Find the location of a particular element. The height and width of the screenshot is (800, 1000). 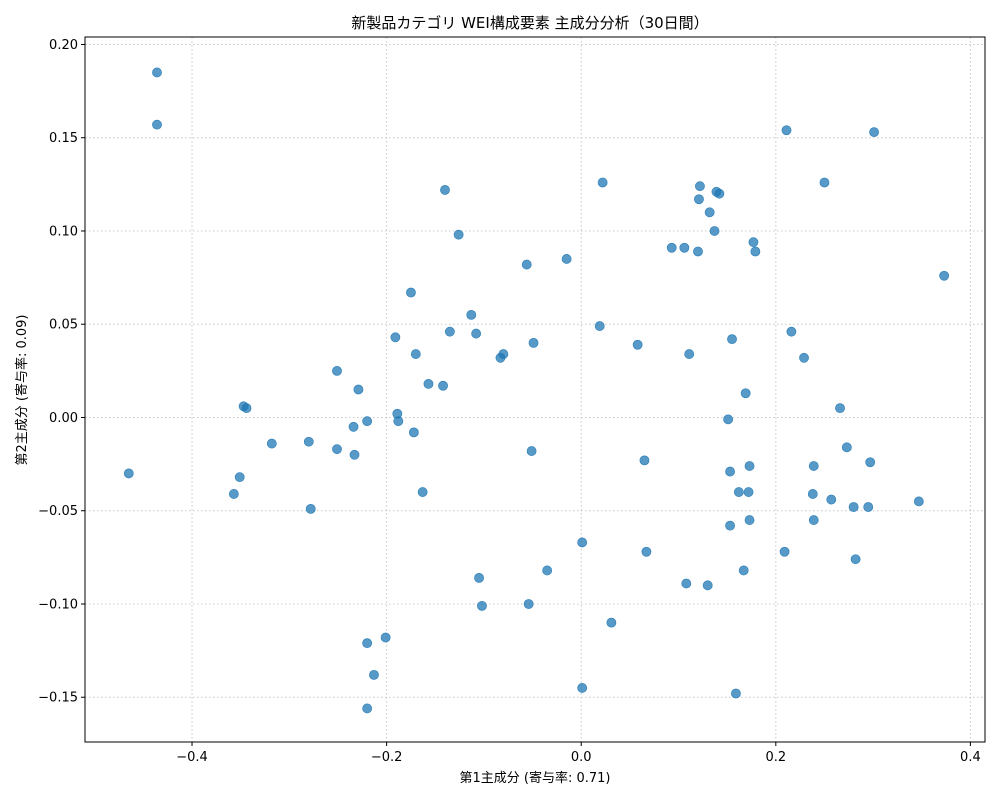

y-tick-label: 0.20 is located at coordinates (63, 45).